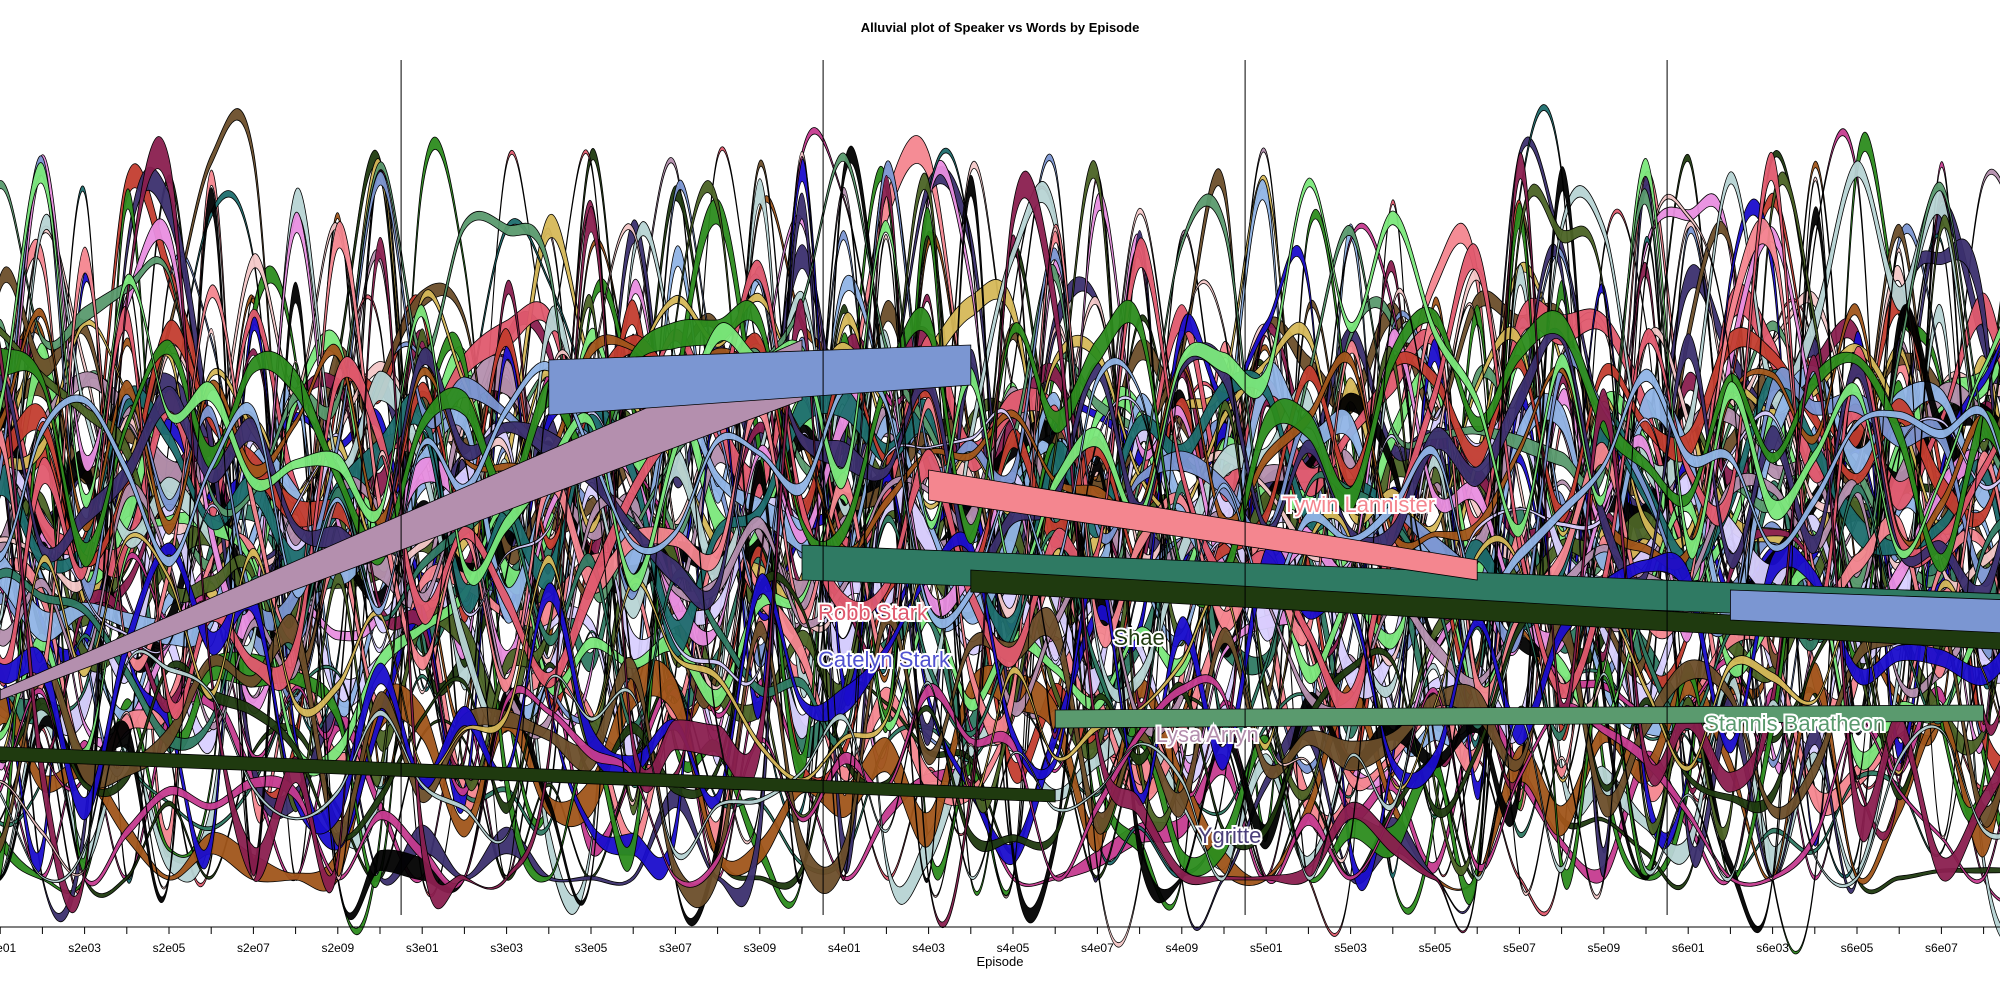 The image size is (2000, 1000). I want to click on x-tick-label: s3e05, so click(591, 948).